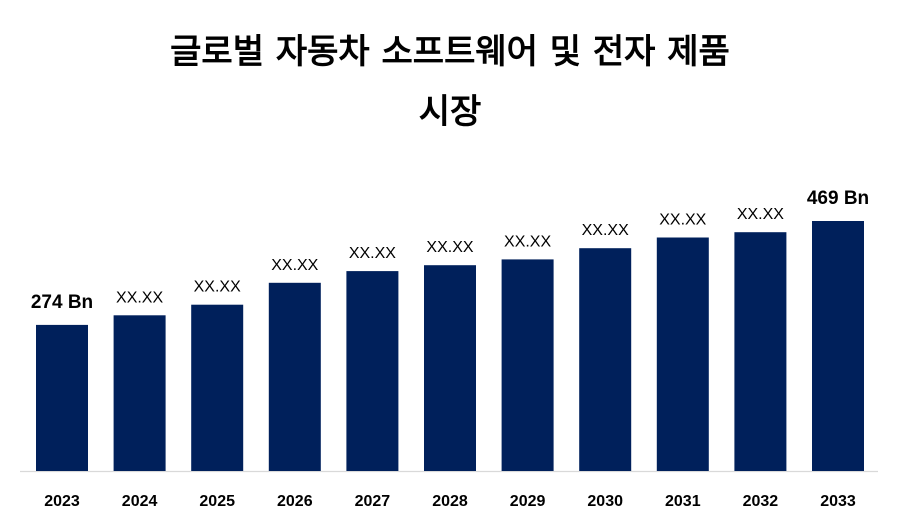 The image size is (900, 529). I want to click on x-tick-label-2023: 2023, so click(62, 501).